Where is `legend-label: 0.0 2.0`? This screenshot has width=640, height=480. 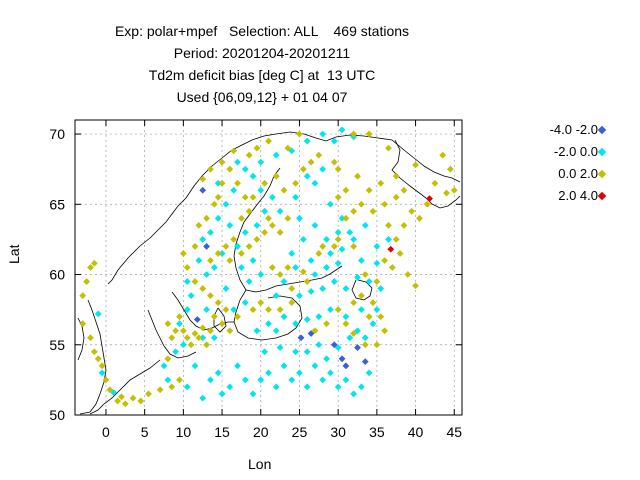 legend-label: 0.0 2.0 is located at coordinates (578, 174).